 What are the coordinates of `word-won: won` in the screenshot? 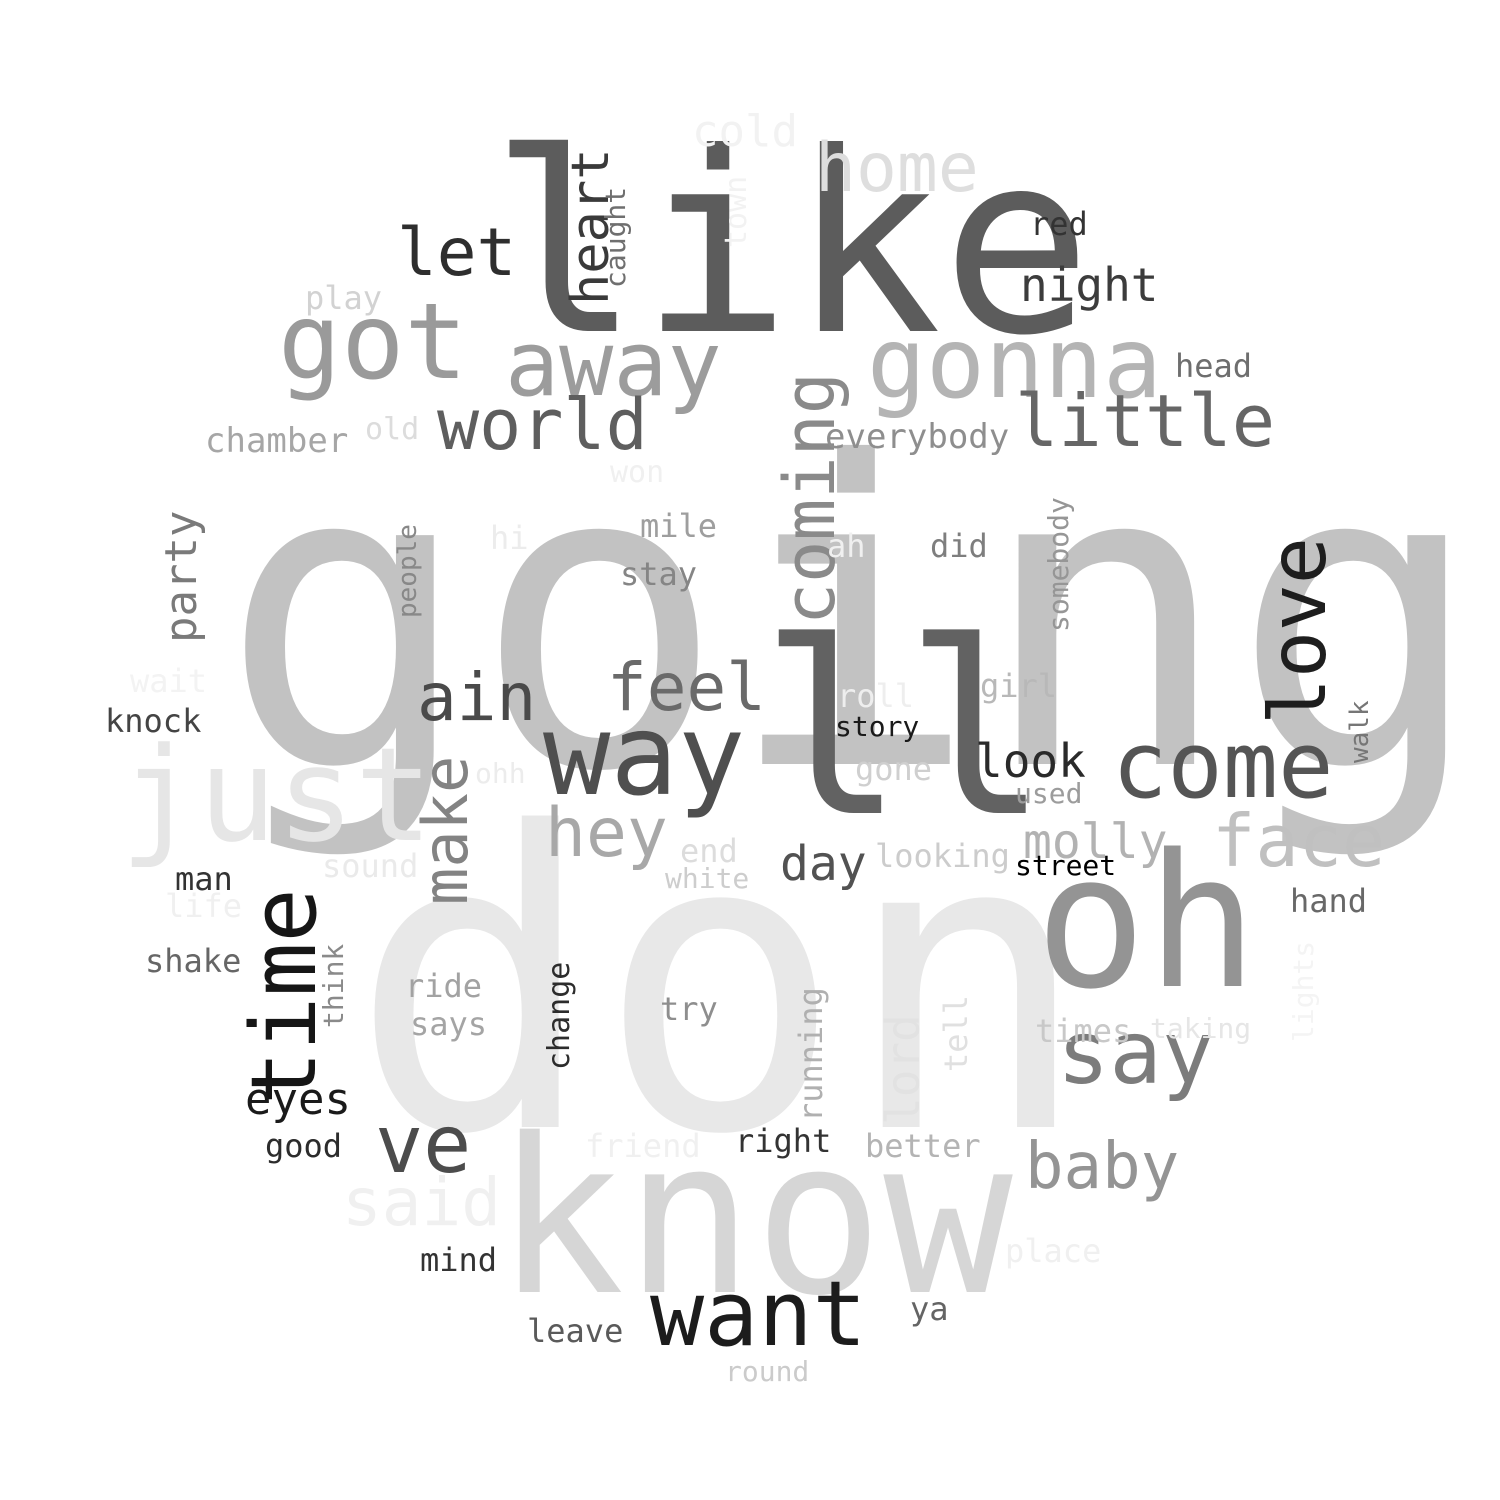 It's located at (637, 472).